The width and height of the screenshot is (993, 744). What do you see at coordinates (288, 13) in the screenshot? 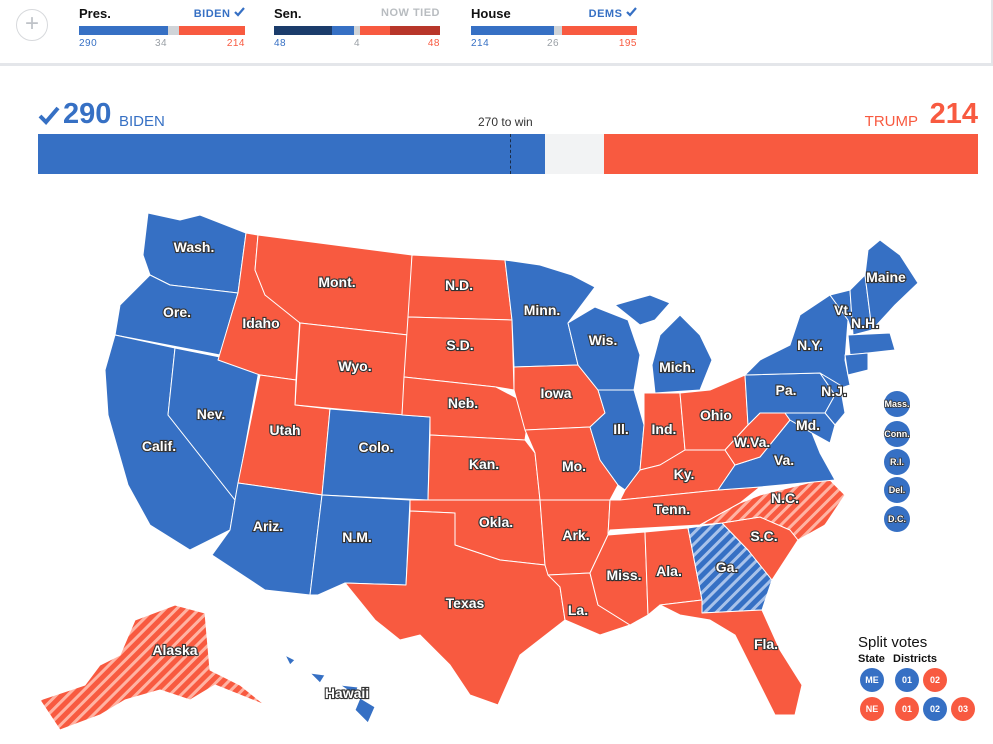
I see `sen-label: Sen.` at bounding box center [288, 13].